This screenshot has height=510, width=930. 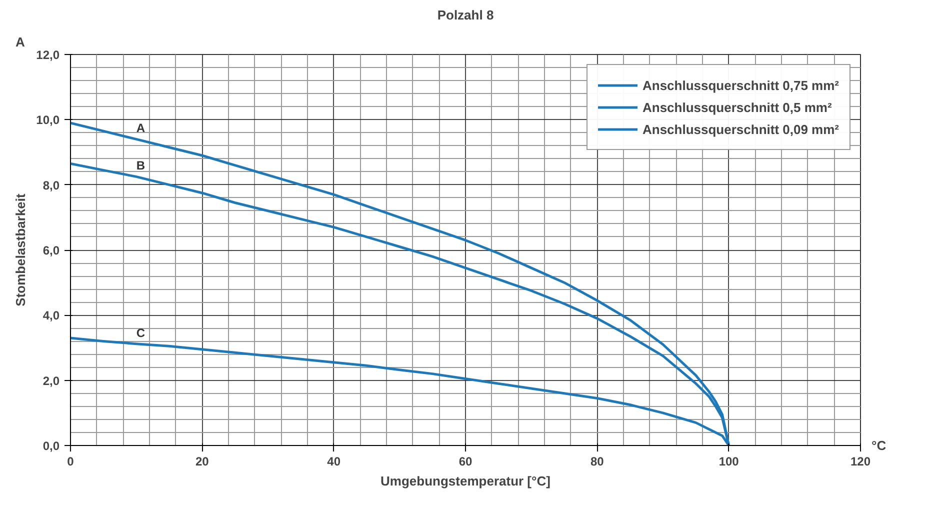 I want to click on x-tick-label: 0, so click(x=70, y=461).